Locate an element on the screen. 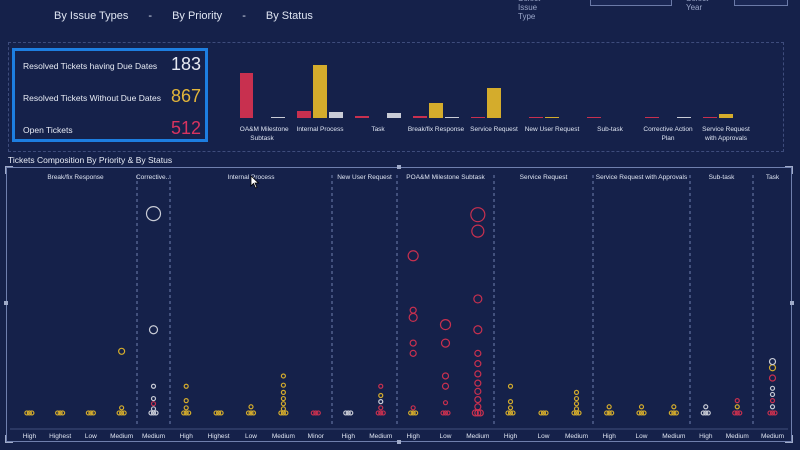 The width and height of the screenshot is (800, 450). tab-by-issue-types: By Issue Types is located at coordinates (91, 16).